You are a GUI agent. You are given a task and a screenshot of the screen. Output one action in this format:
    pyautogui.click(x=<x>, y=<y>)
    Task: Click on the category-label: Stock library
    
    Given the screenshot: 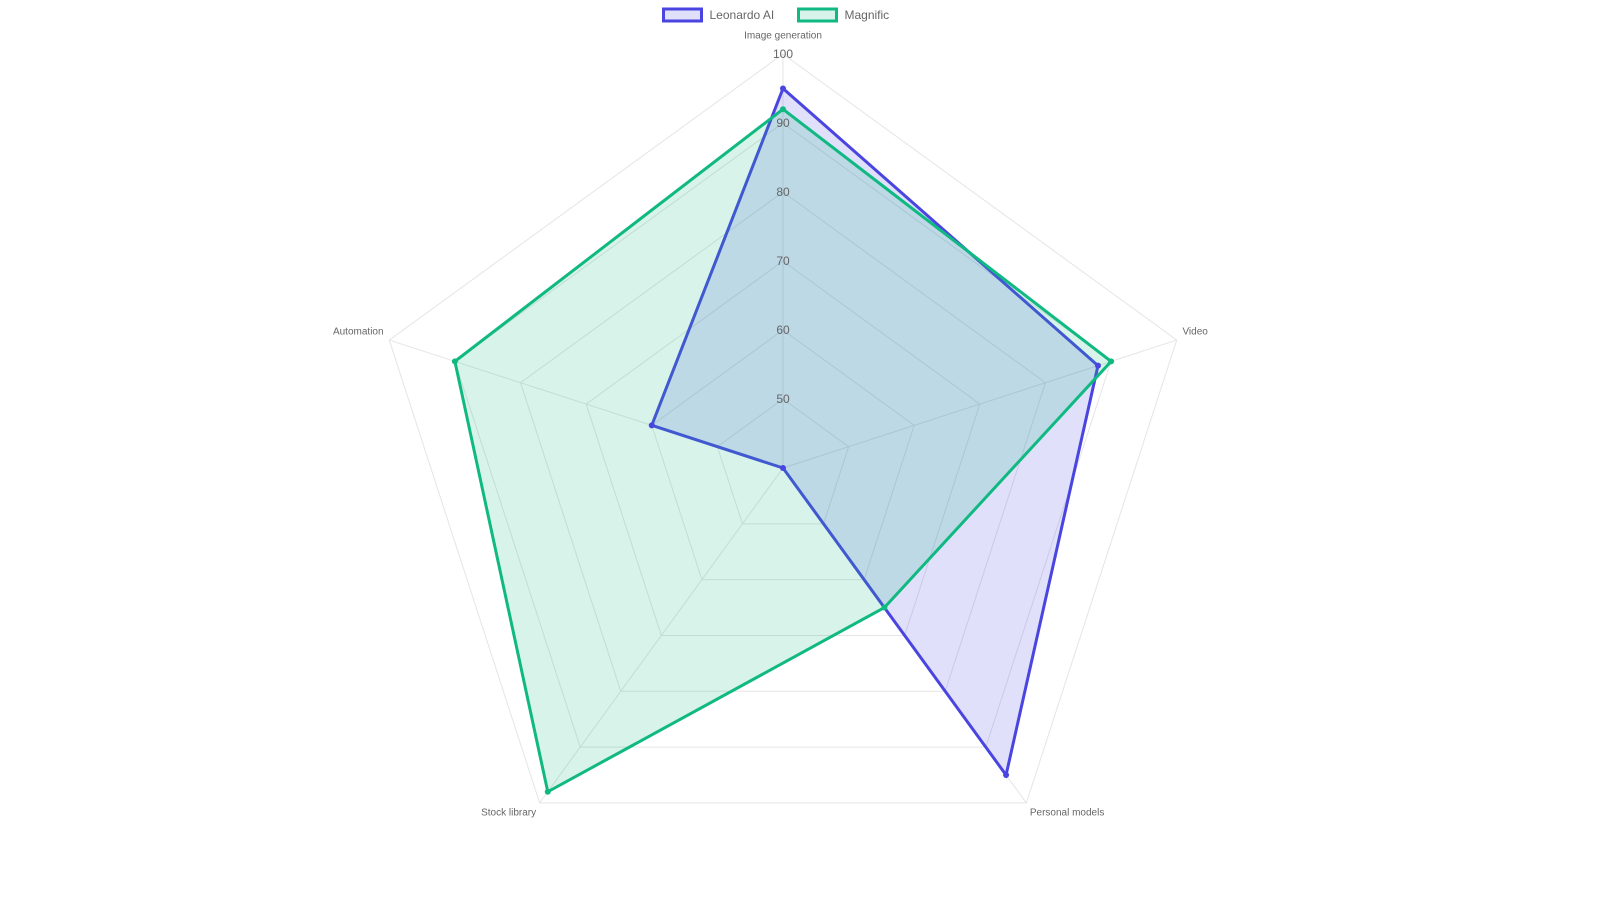 What is the action you would take?
    pyautogui.click(x=508, y=813)
    